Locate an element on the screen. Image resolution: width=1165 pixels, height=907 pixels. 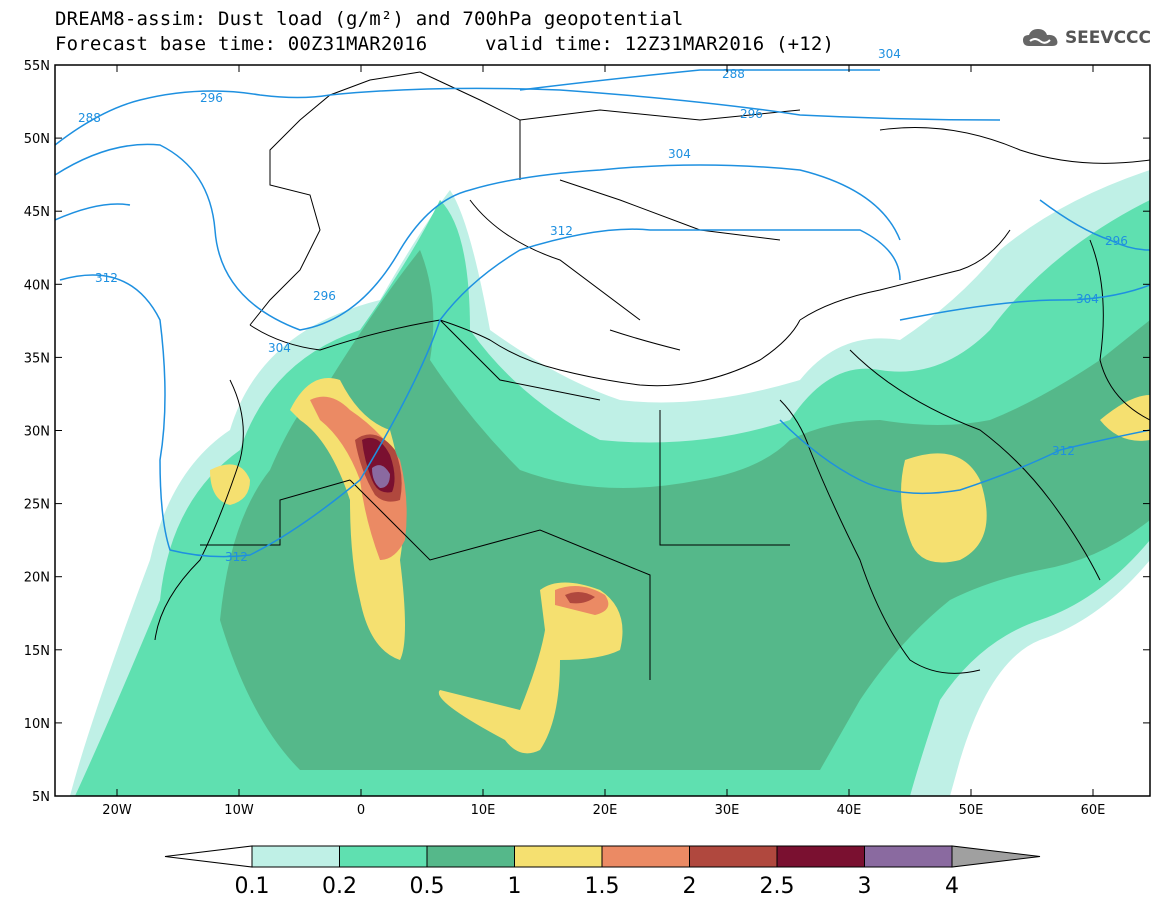
lat-tick-label: 35N is located at coordinates (37, 358).